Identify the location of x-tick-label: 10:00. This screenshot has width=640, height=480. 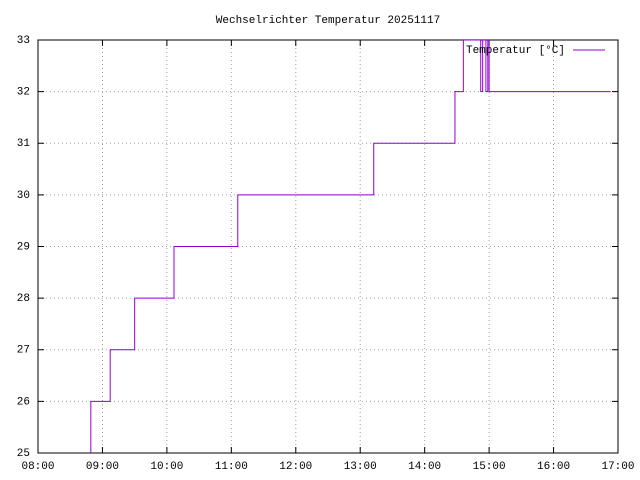
(166, 467).